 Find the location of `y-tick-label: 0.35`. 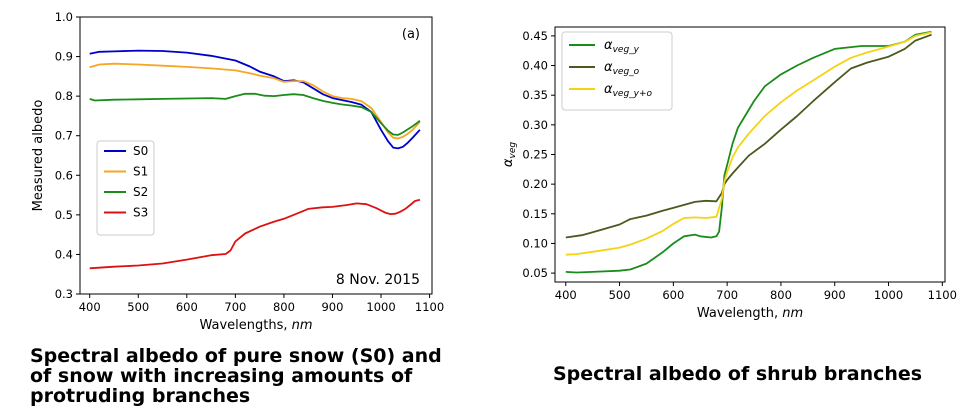

y-tick-label: 0.35 is located at coordinates (535, 95).